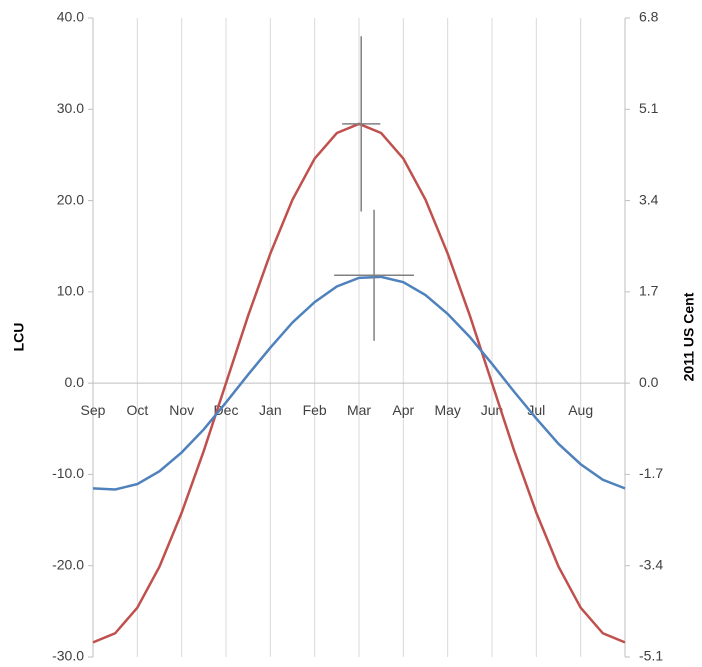 The height and width of the screenshot is (667, 702). What do you see at coordinates (447, 410) in the screenshot?
I see `x-tick-label: May` at bounding box center [447, 410].